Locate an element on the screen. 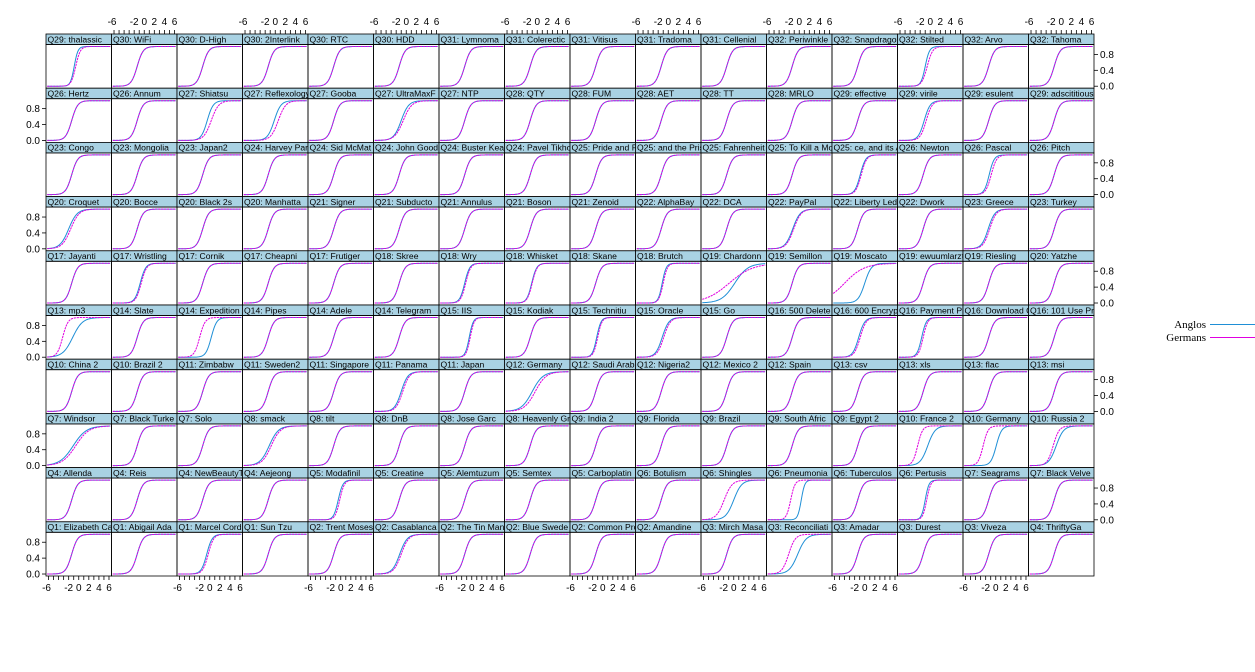 Image resolution: width=1255 pixels, height=672 pixels. panel: Q7: Black Velve is located at coordinates (1061, 495).